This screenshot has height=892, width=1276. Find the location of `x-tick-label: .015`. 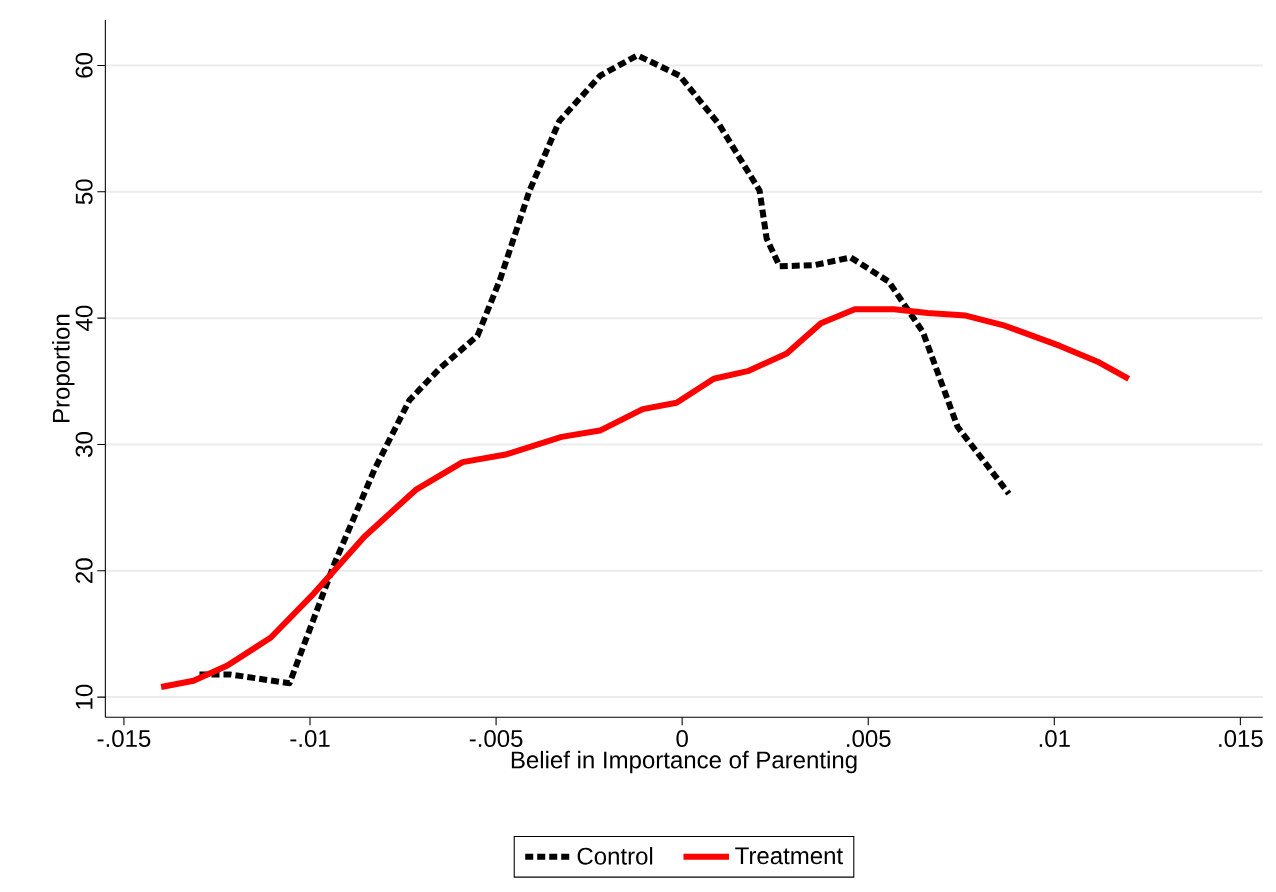

x-tick-label: .015 is located at coordinates (1241, 739).